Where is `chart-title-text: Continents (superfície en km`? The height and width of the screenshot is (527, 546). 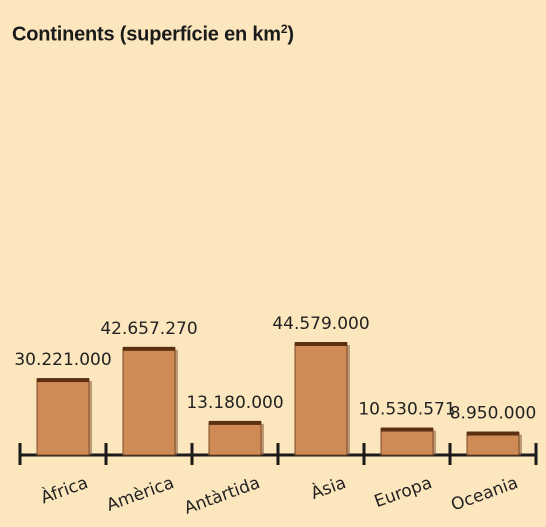
chart-title-text: Continents (superfície en km is located at coordinates (146, 34).